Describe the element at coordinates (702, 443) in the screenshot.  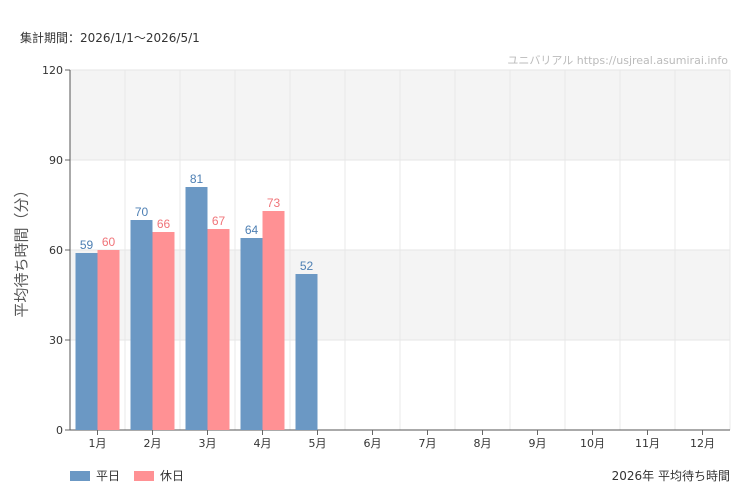
I see `x-tick-label: 12月` at that location.